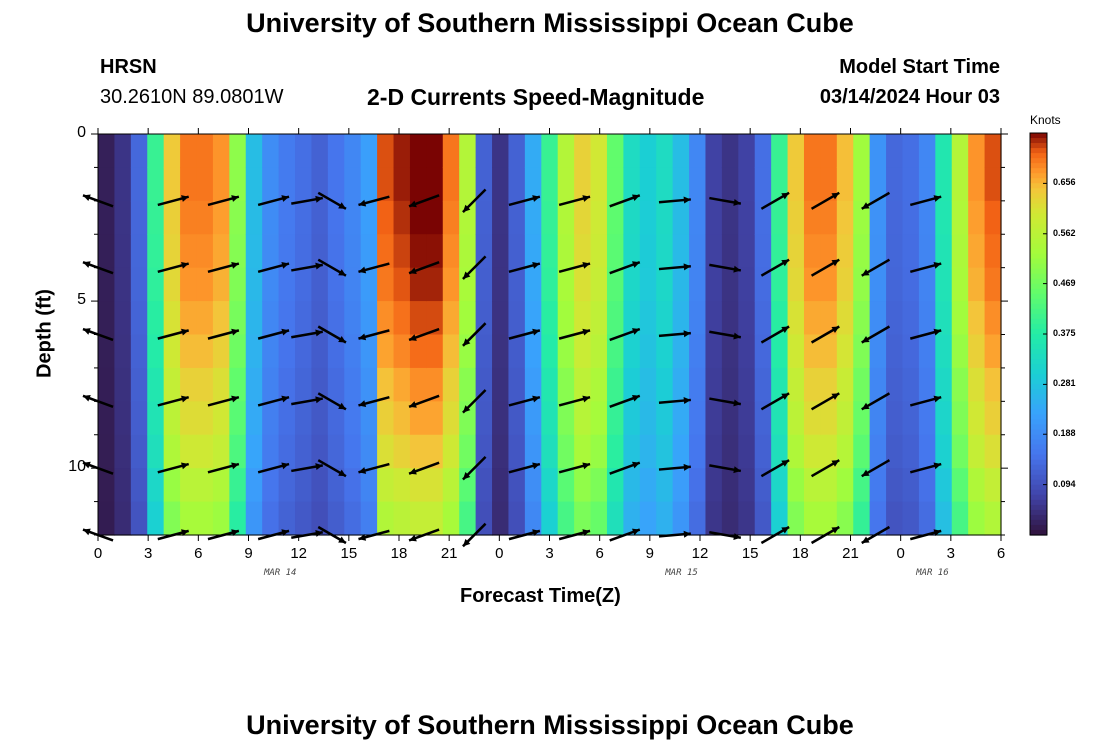  I want to click on x-tick-label: 9, so click(649, 553).